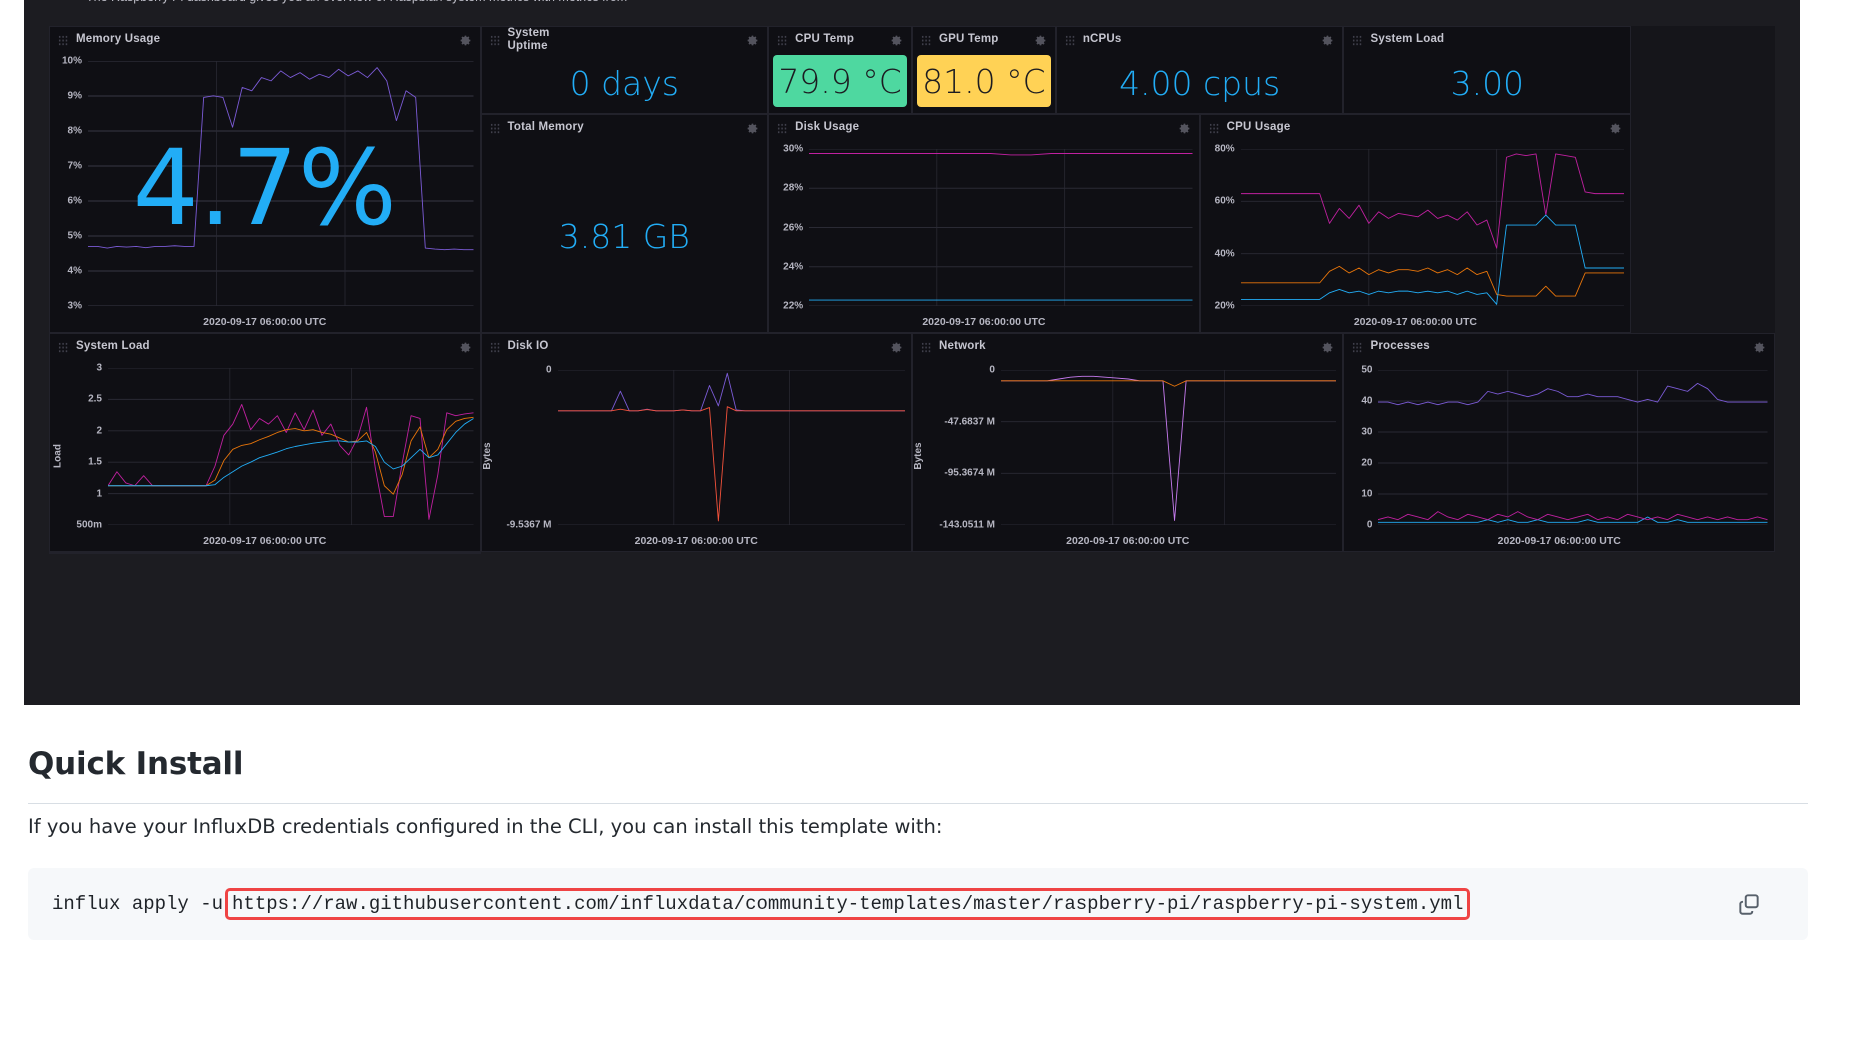 The image size is (1864, 1044). What do you see at coordinates (74, 271) in the screenshot?
I see `y-tick-label: 4%` at bounding box center [74, 271].